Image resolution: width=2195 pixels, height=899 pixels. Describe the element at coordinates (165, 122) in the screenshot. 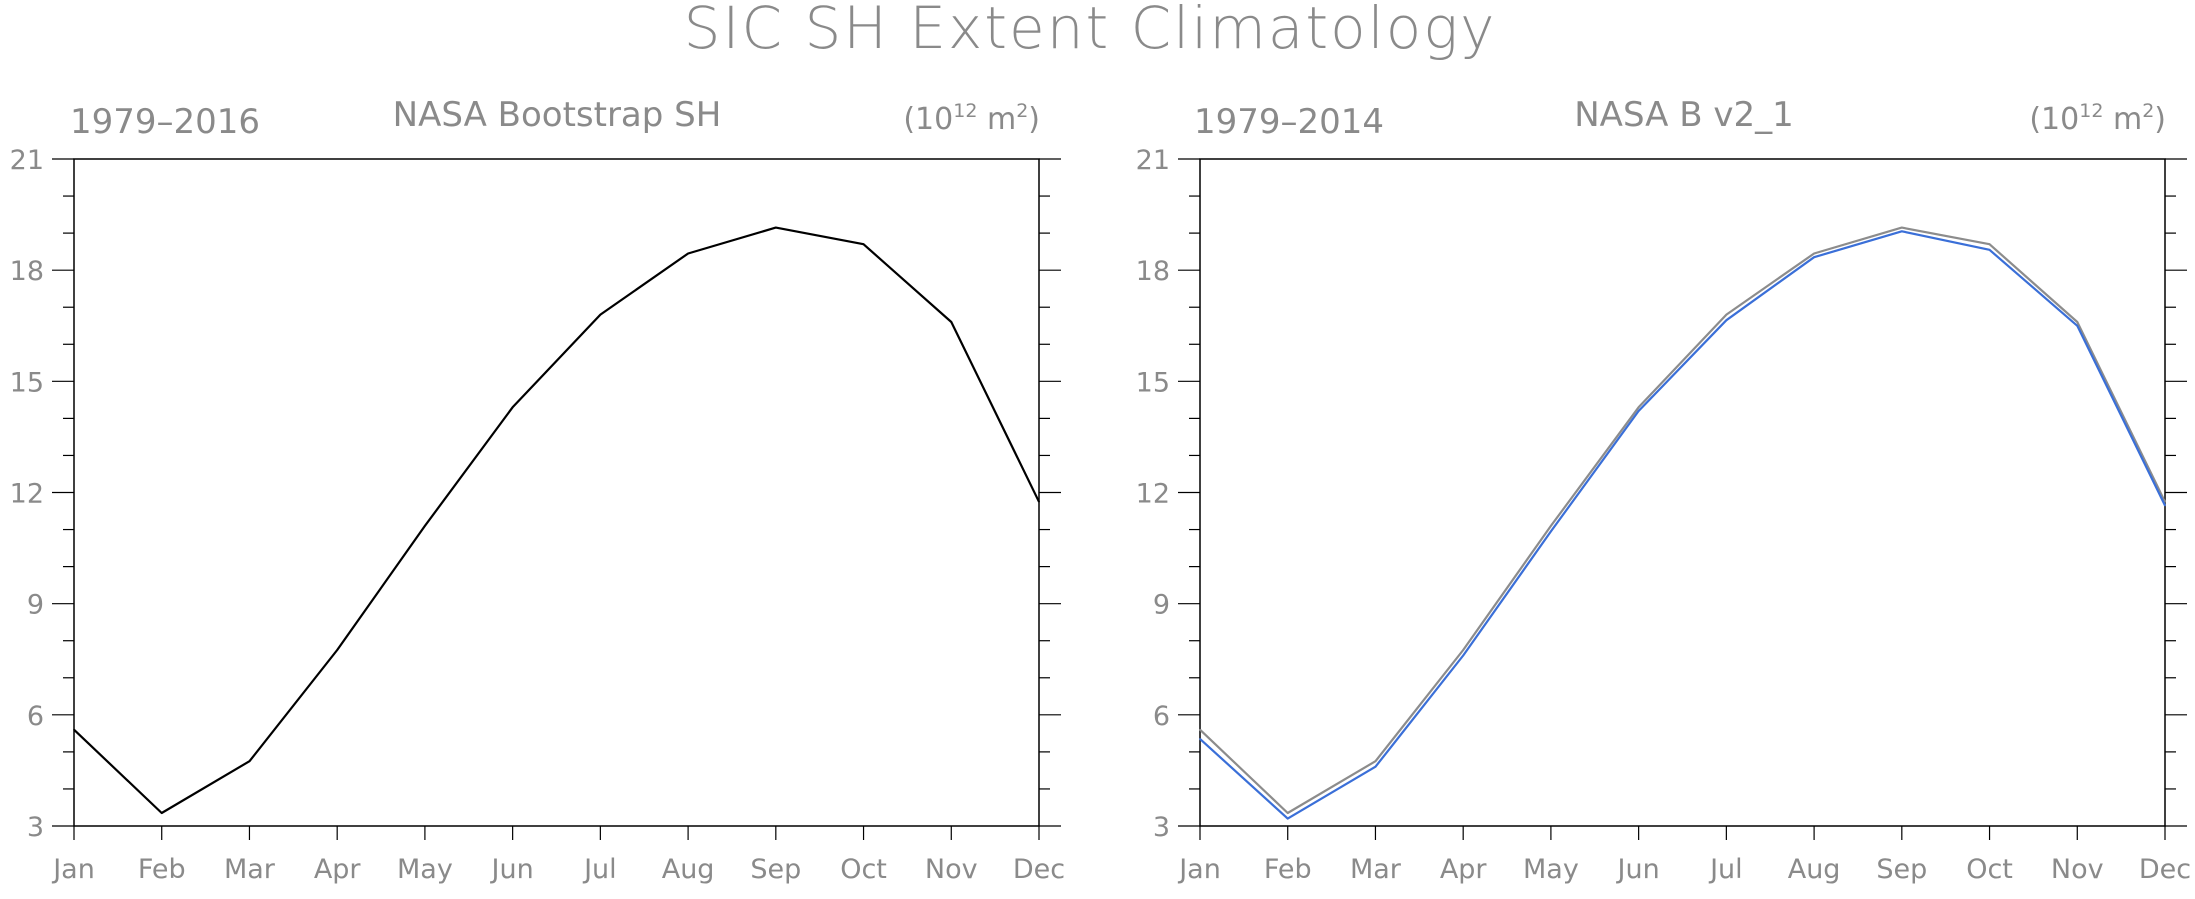

I see `left-panel-year-range: 1979–2016` at that location.